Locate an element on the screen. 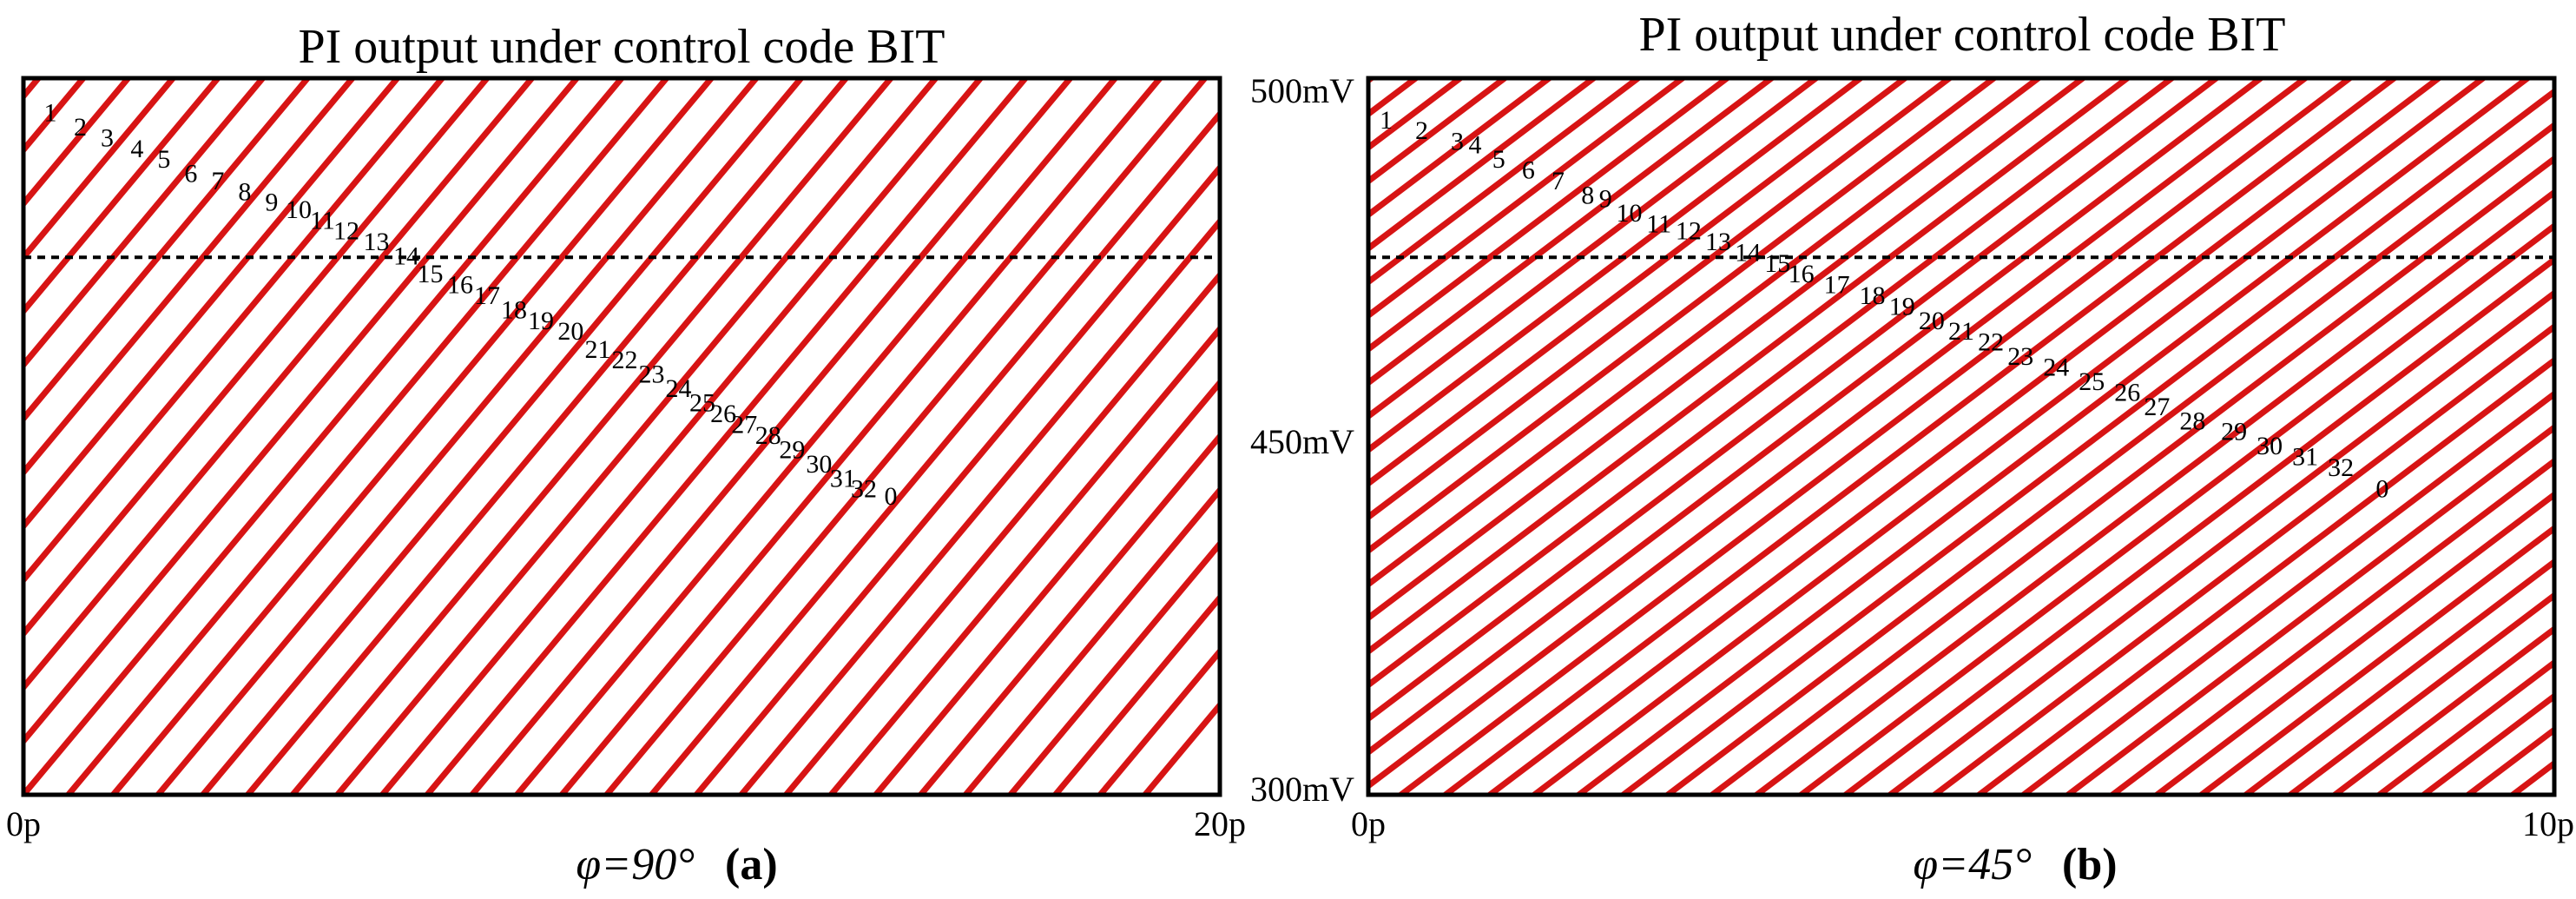 This screenshot has width=2576, height=899. panel-b-code-label-12: 12 is located at coordinates (1689, 231).